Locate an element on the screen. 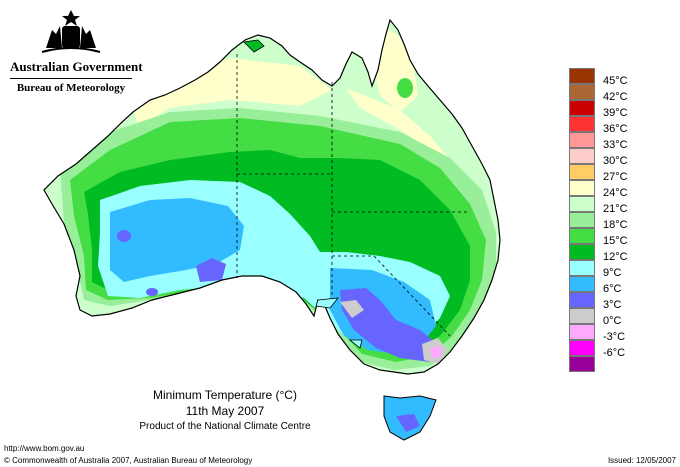  legend-row: 3°C is located at coordinates (604, 301).